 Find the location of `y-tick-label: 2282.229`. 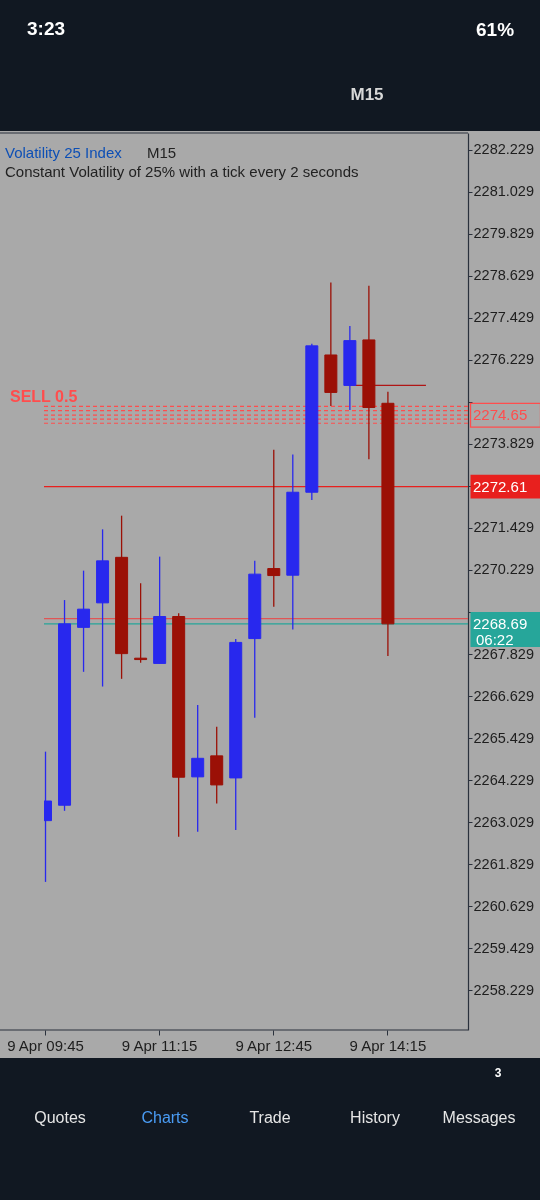

y-tick-label: 2282.229 is located at coordinates (503, 149).